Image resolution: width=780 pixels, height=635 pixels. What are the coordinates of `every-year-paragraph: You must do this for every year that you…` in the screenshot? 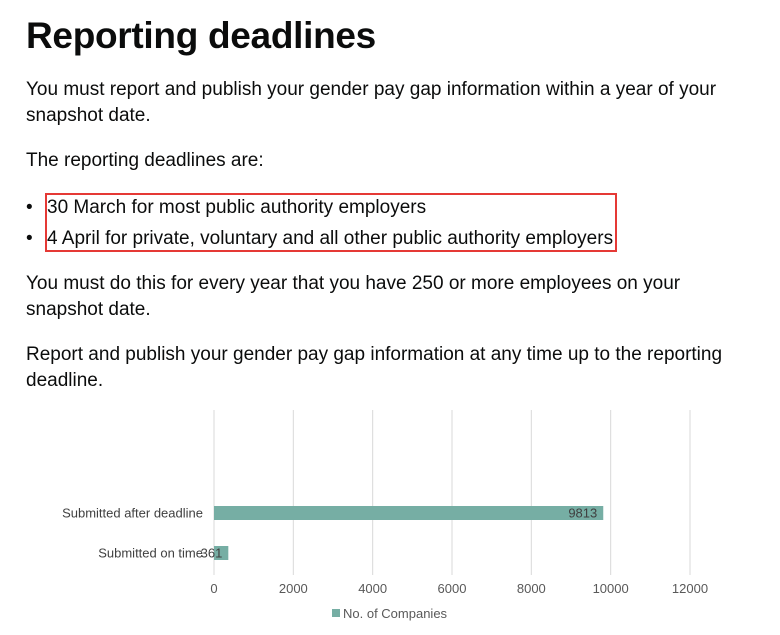 It's located at (353, 296).